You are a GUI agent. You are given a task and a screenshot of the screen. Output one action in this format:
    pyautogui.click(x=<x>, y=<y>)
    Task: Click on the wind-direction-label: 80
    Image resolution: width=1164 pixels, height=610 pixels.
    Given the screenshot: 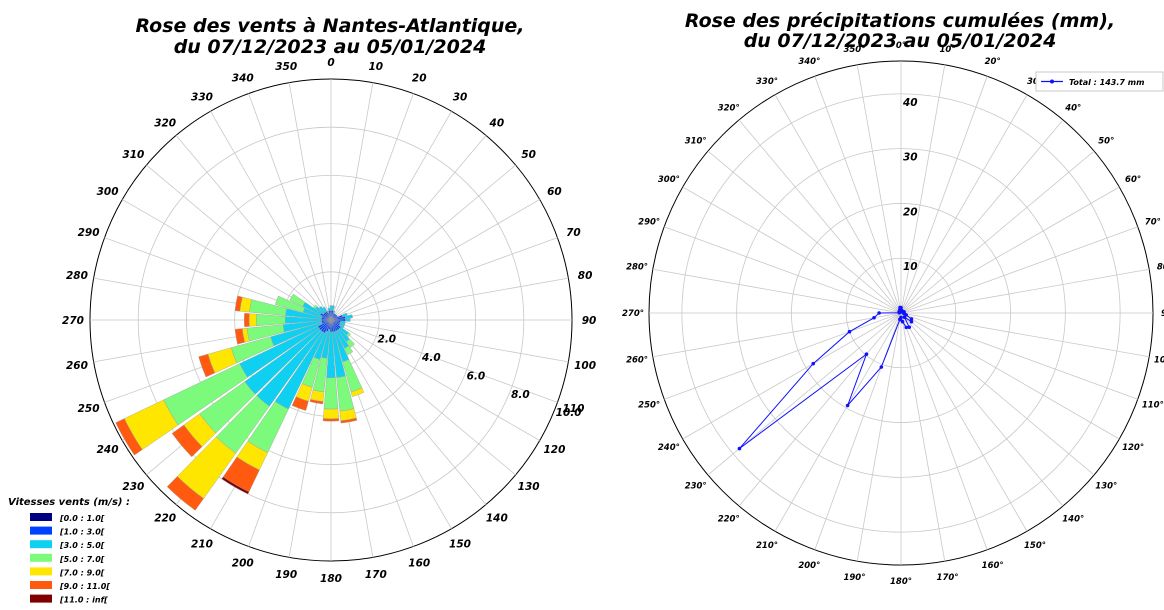 What is the action you would take?
    pyautogui.click(x=585, y=276)
    